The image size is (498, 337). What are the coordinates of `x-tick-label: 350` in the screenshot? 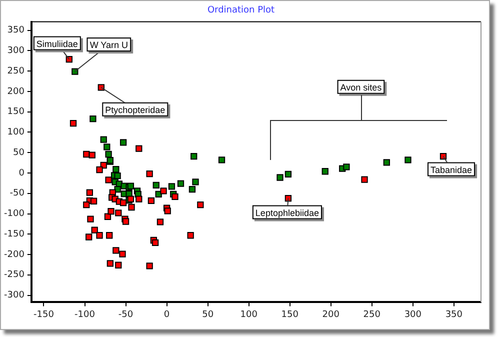 It's located at (454, 315).